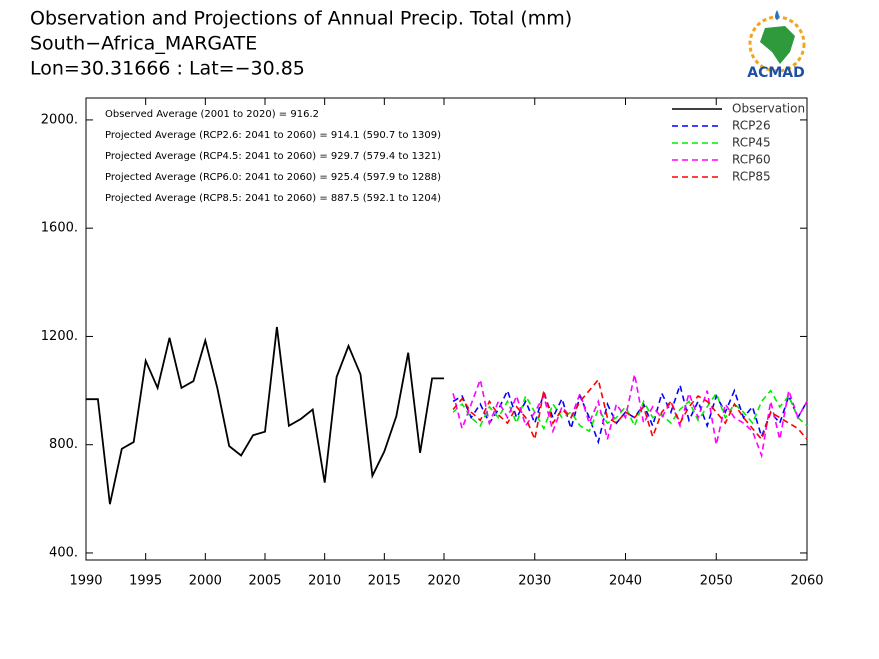  What do you see at coordinates (59, 228) in the screenshot?
I see `y-tick-label: 1600.` at bounding box center [59, 228].